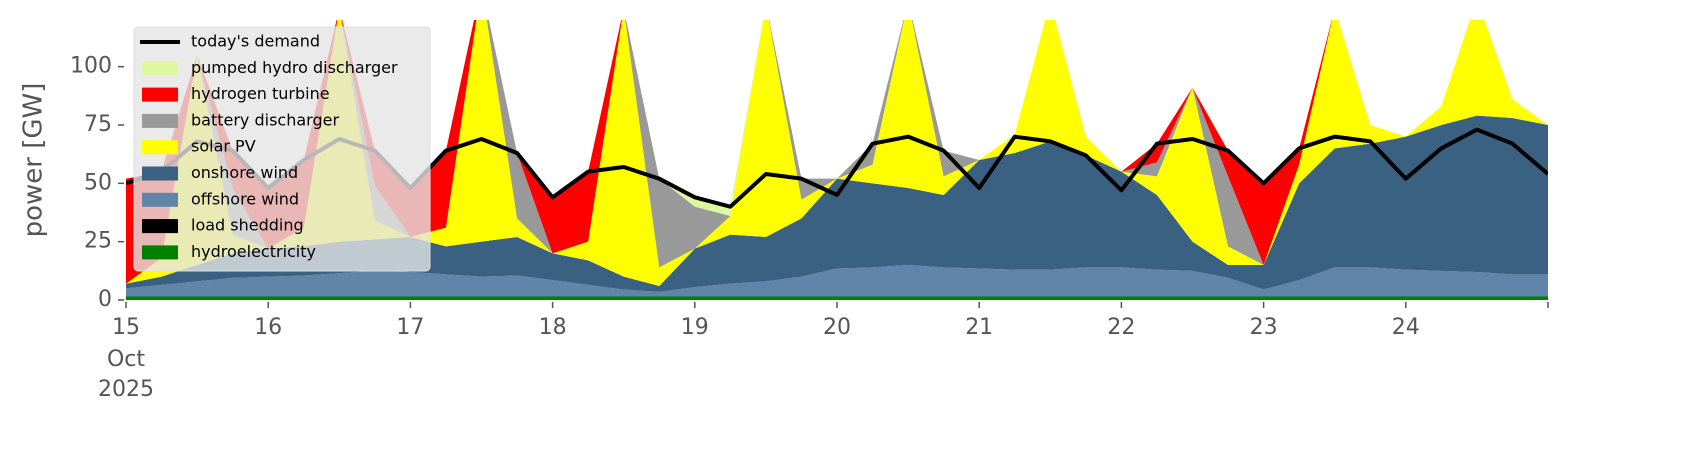  I want to click on x-tick-label: 19, so click(695, 327).